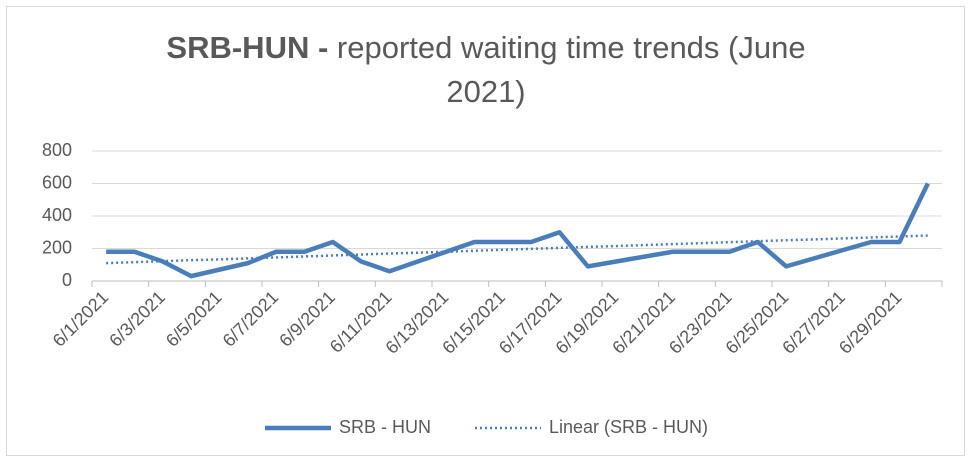  What do you see at coordinates (628, 427) in the screenshot?
I see `legend-label: Linear (SRB - HUN)` at bounding box center [628, 427].